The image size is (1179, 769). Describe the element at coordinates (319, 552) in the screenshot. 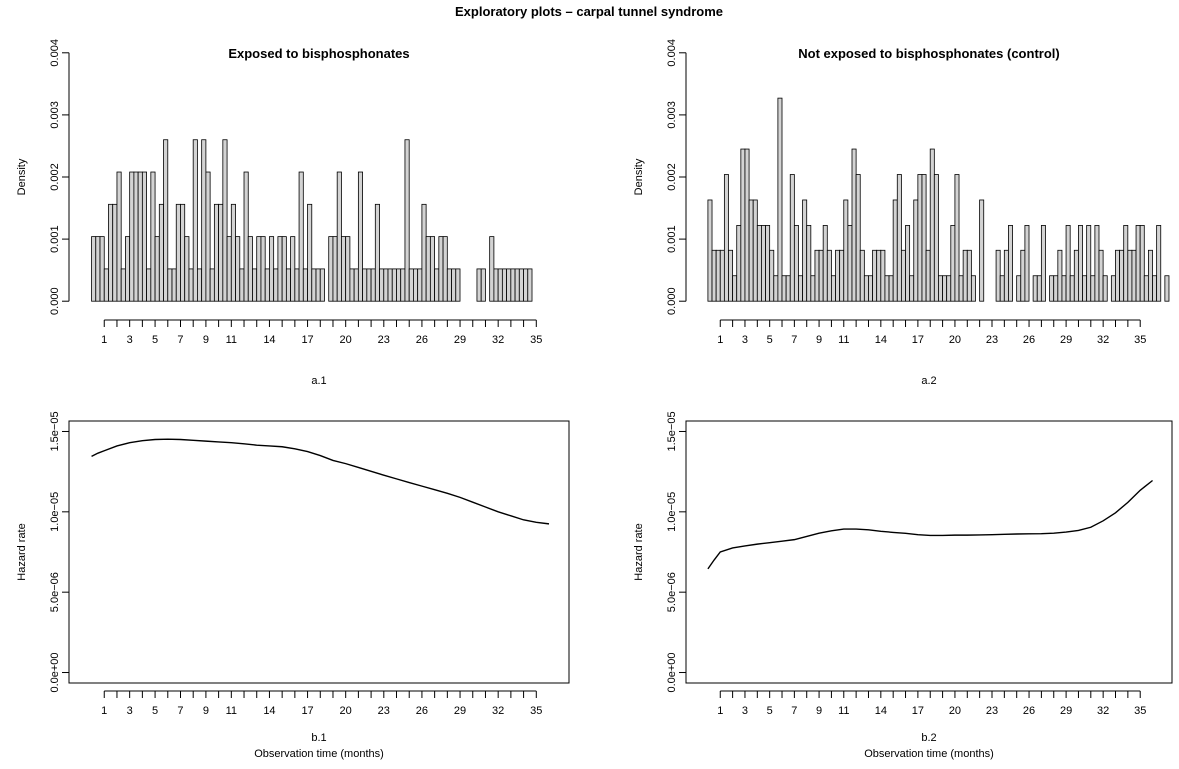

I see `plot-frame` at that location.